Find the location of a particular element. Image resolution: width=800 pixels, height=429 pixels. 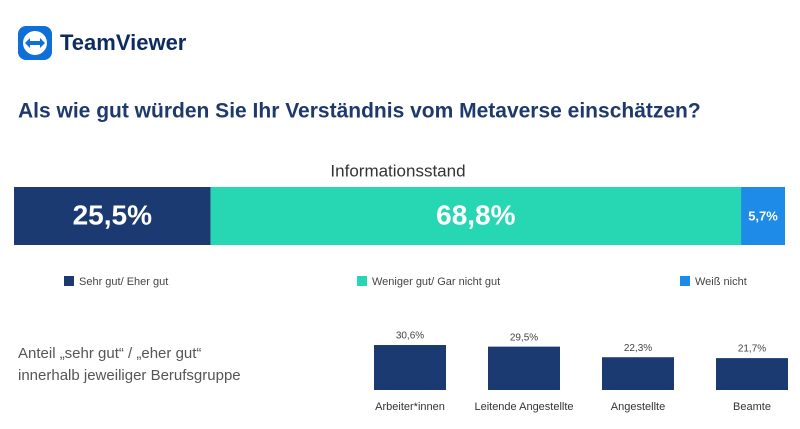

x-tick-label: Angestellte is located at coordinates (638, 407).